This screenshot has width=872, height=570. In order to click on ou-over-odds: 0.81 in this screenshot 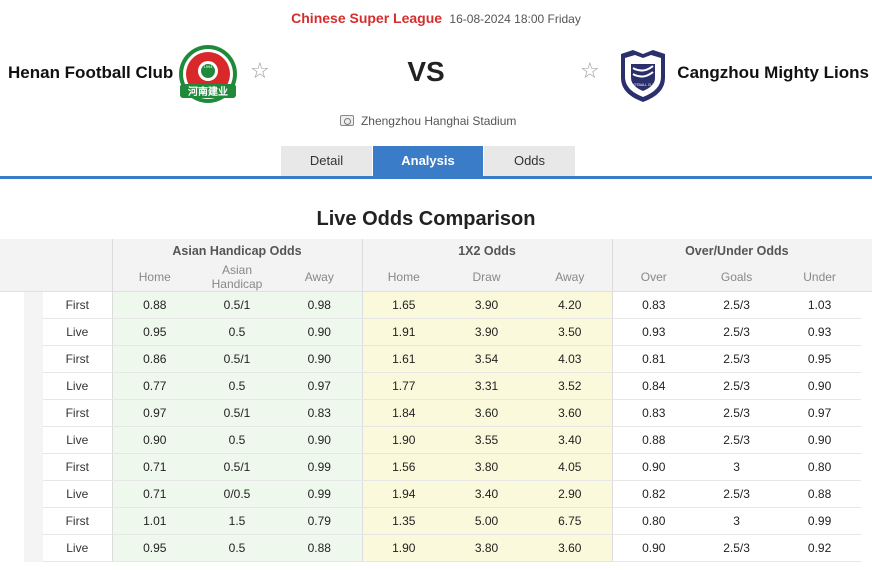, I will do `click(653, 359)`.